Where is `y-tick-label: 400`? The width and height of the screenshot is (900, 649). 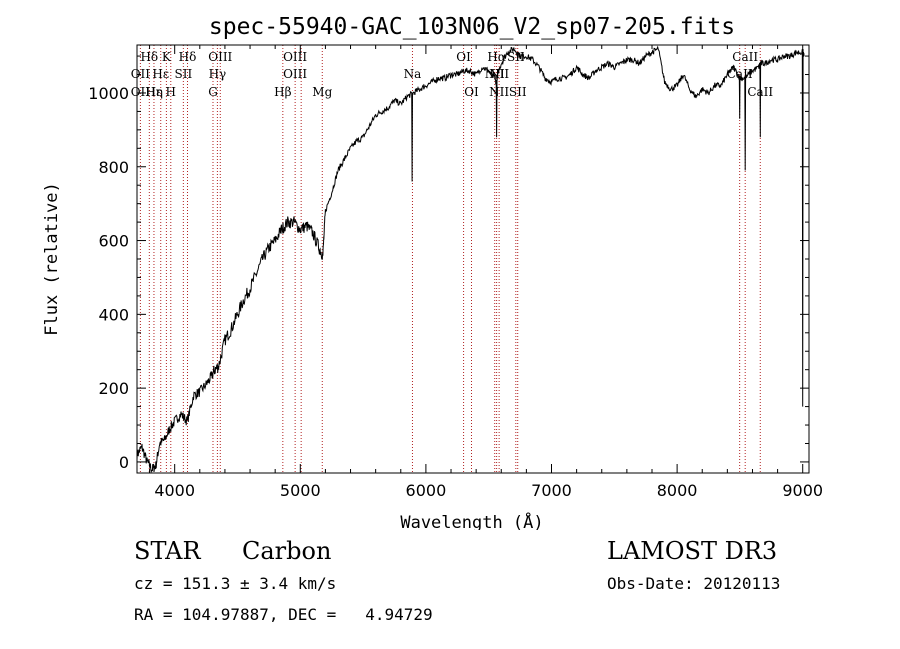 y-tick-label: 400 is located at coordinates (113, 314).